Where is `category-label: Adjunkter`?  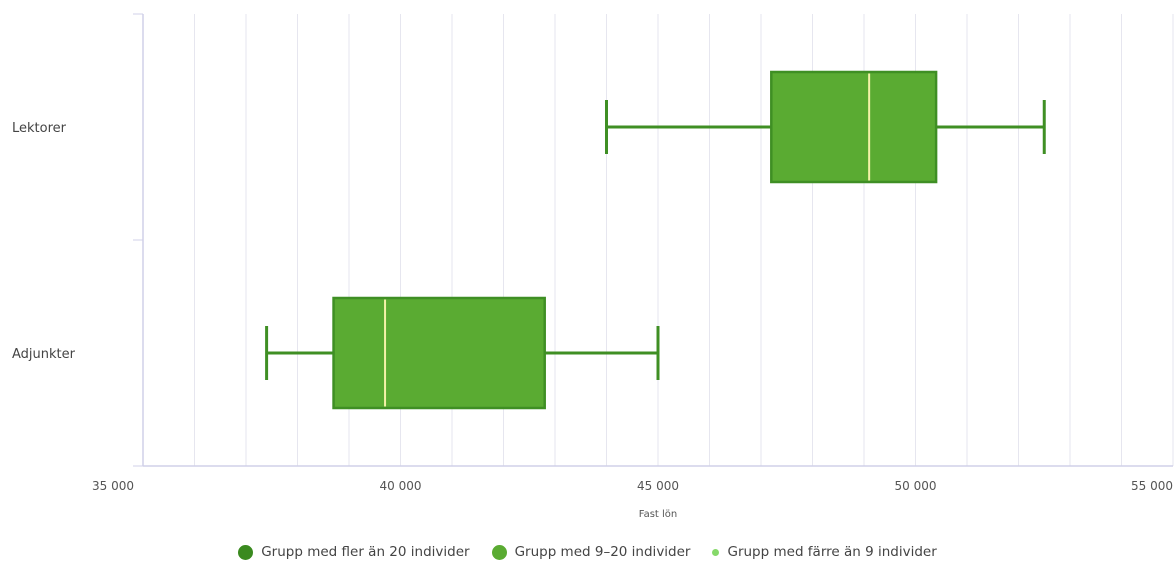
category-label: Adjunkter is located at coordinates (44, 354).